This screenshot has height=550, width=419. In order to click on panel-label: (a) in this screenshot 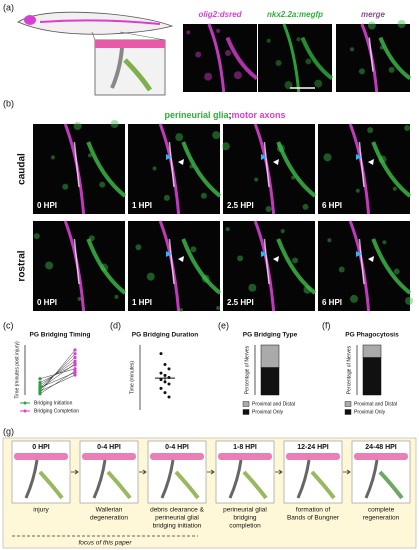, I will do `click(8, 7)`.